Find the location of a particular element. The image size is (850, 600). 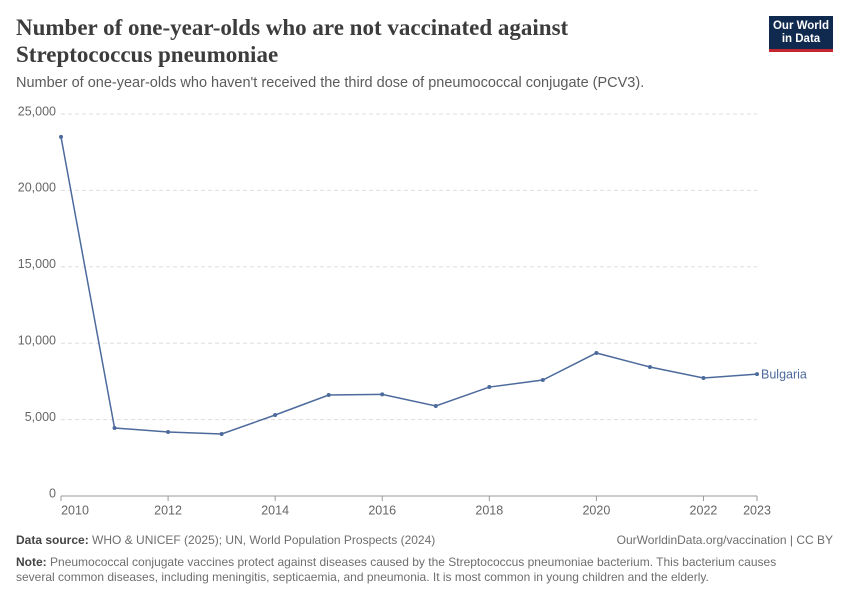

x-tick-label: 2018 is located at coordinates (489, 510).